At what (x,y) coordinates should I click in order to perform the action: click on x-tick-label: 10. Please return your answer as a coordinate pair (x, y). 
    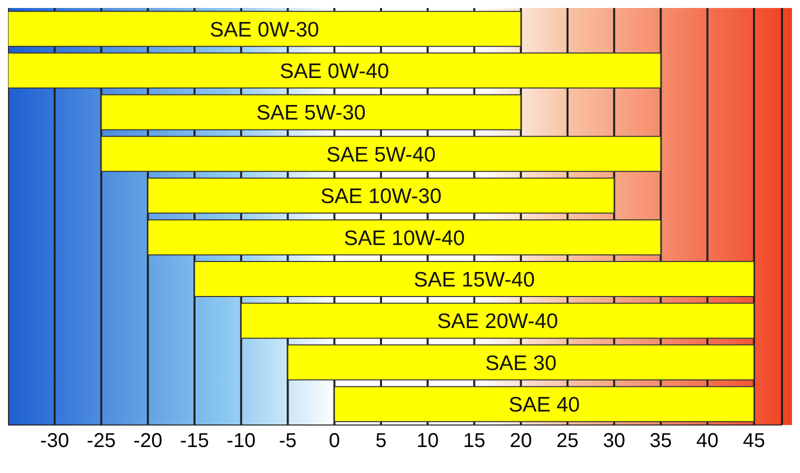
    Looking at the image, I should click on (427, 441).